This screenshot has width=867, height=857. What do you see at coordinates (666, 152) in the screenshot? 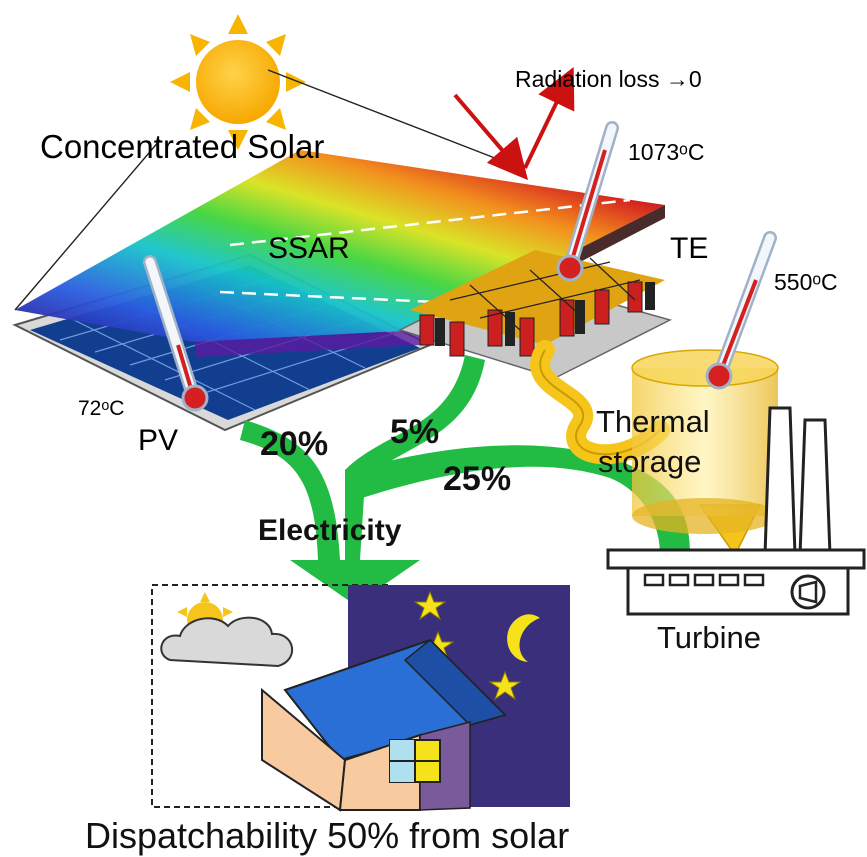
I see `temp-1073-label: 1073ᵒC` at bounding box center [666, 152].